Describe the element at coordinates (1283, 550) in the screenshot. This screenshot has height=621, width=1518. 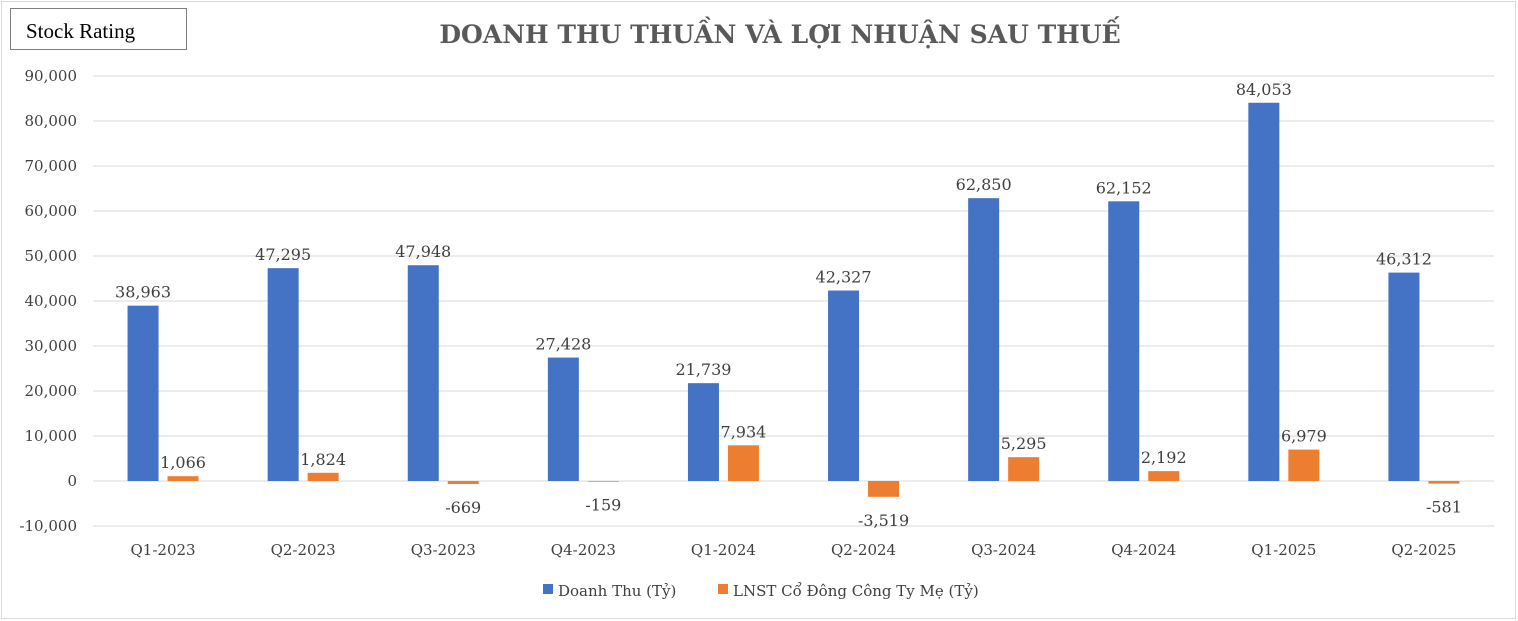
I see `x-tick-label: Q1-2025` at that location.